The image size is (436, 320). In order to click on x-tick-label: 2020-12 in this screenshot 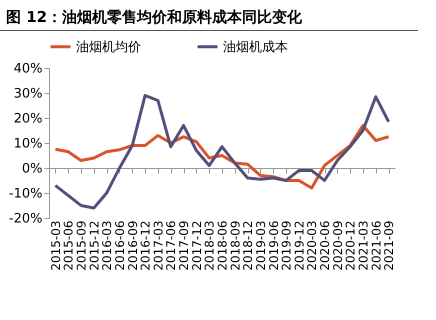, I will do `click(351, 245)`.